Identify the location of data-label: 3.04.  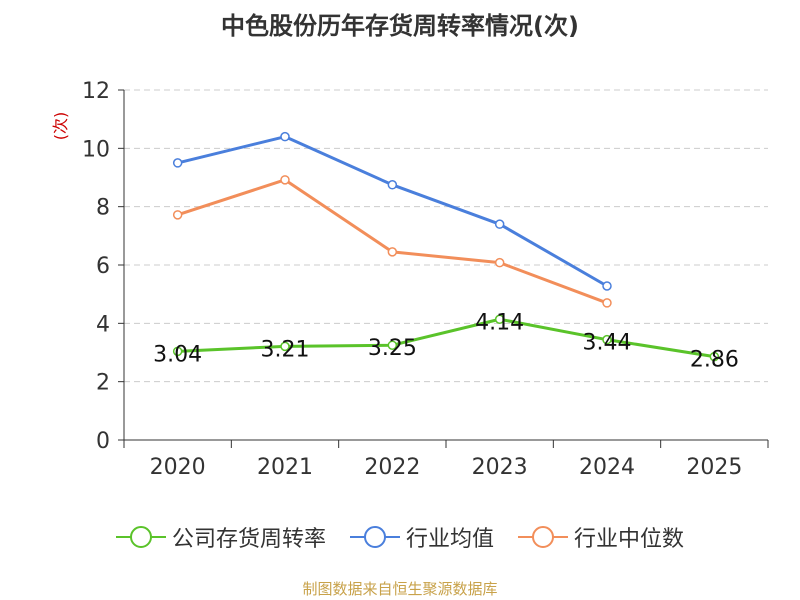
(177, 354).